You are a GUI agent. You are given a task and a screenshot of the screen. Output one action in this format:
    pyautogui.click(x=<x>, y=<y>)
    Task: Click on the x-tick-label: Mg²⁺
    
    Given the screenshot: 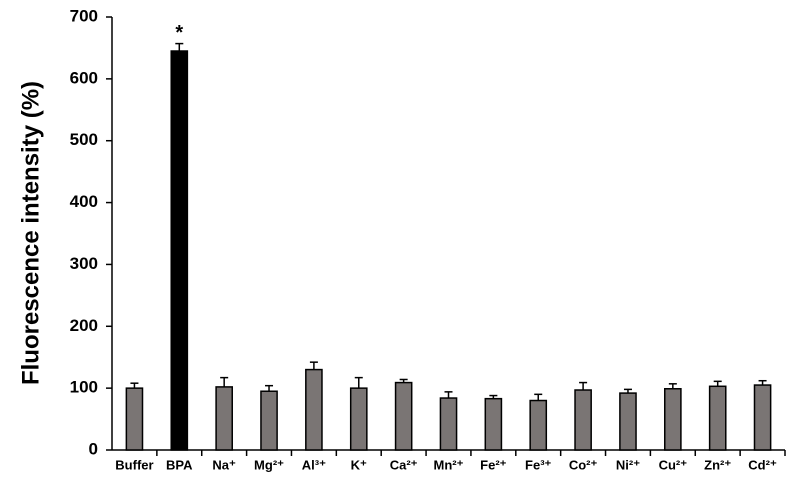 What is the action you would take?
    pyautogui.click(x=269, y=464)
    